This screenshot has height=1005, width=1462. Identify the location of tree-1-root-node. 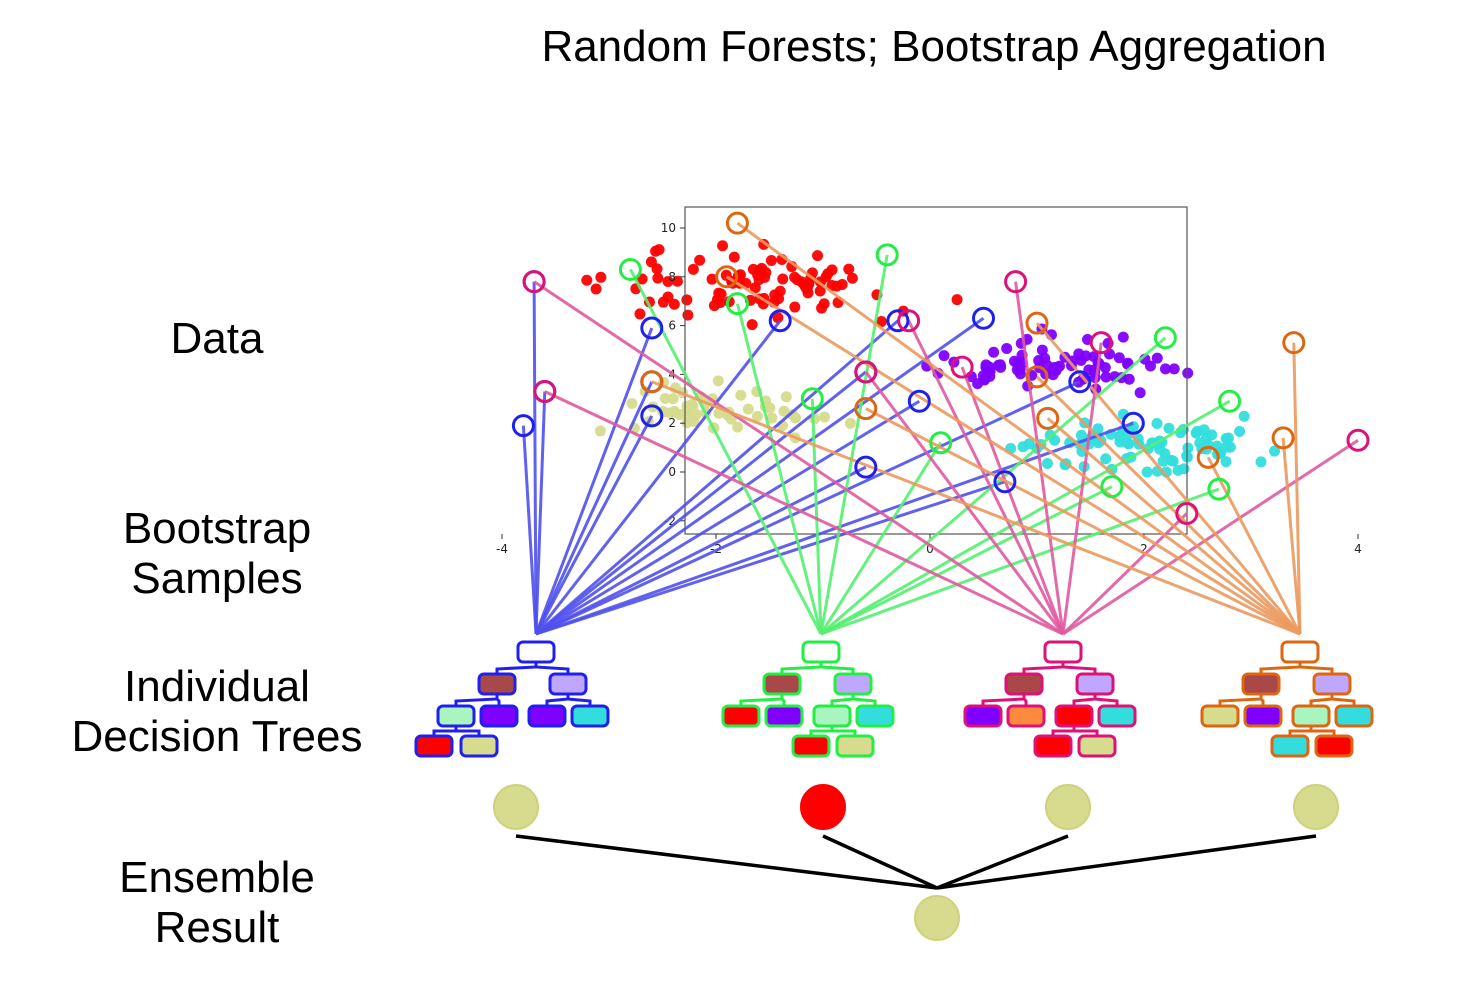
(536, 652).